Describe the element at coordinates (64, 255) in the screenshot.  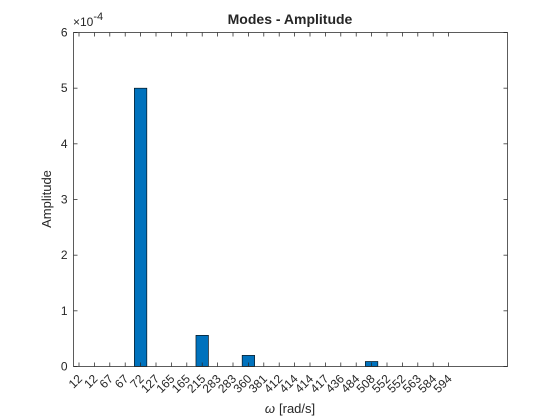
I see `y-tick-label-2: 2` at that location.